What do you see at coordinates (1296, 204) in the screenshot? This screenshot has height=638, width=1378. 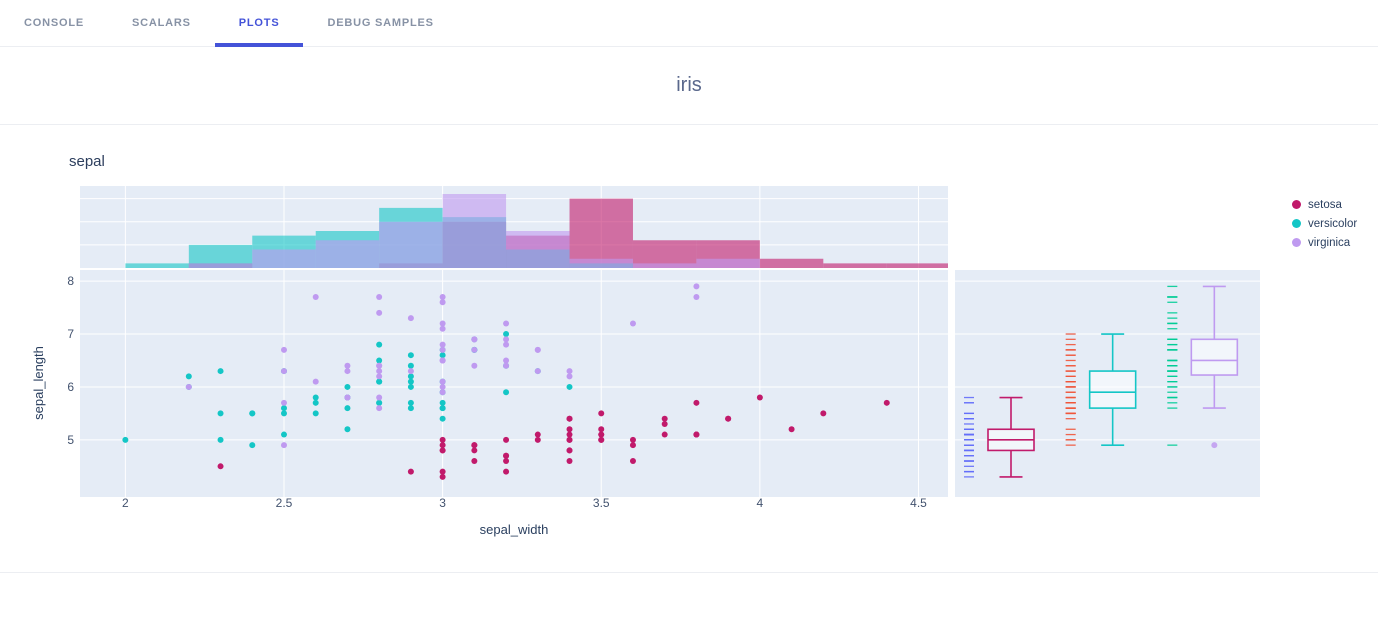 I see `legend-swatch-setosa` at bounding box center [1296, 204].